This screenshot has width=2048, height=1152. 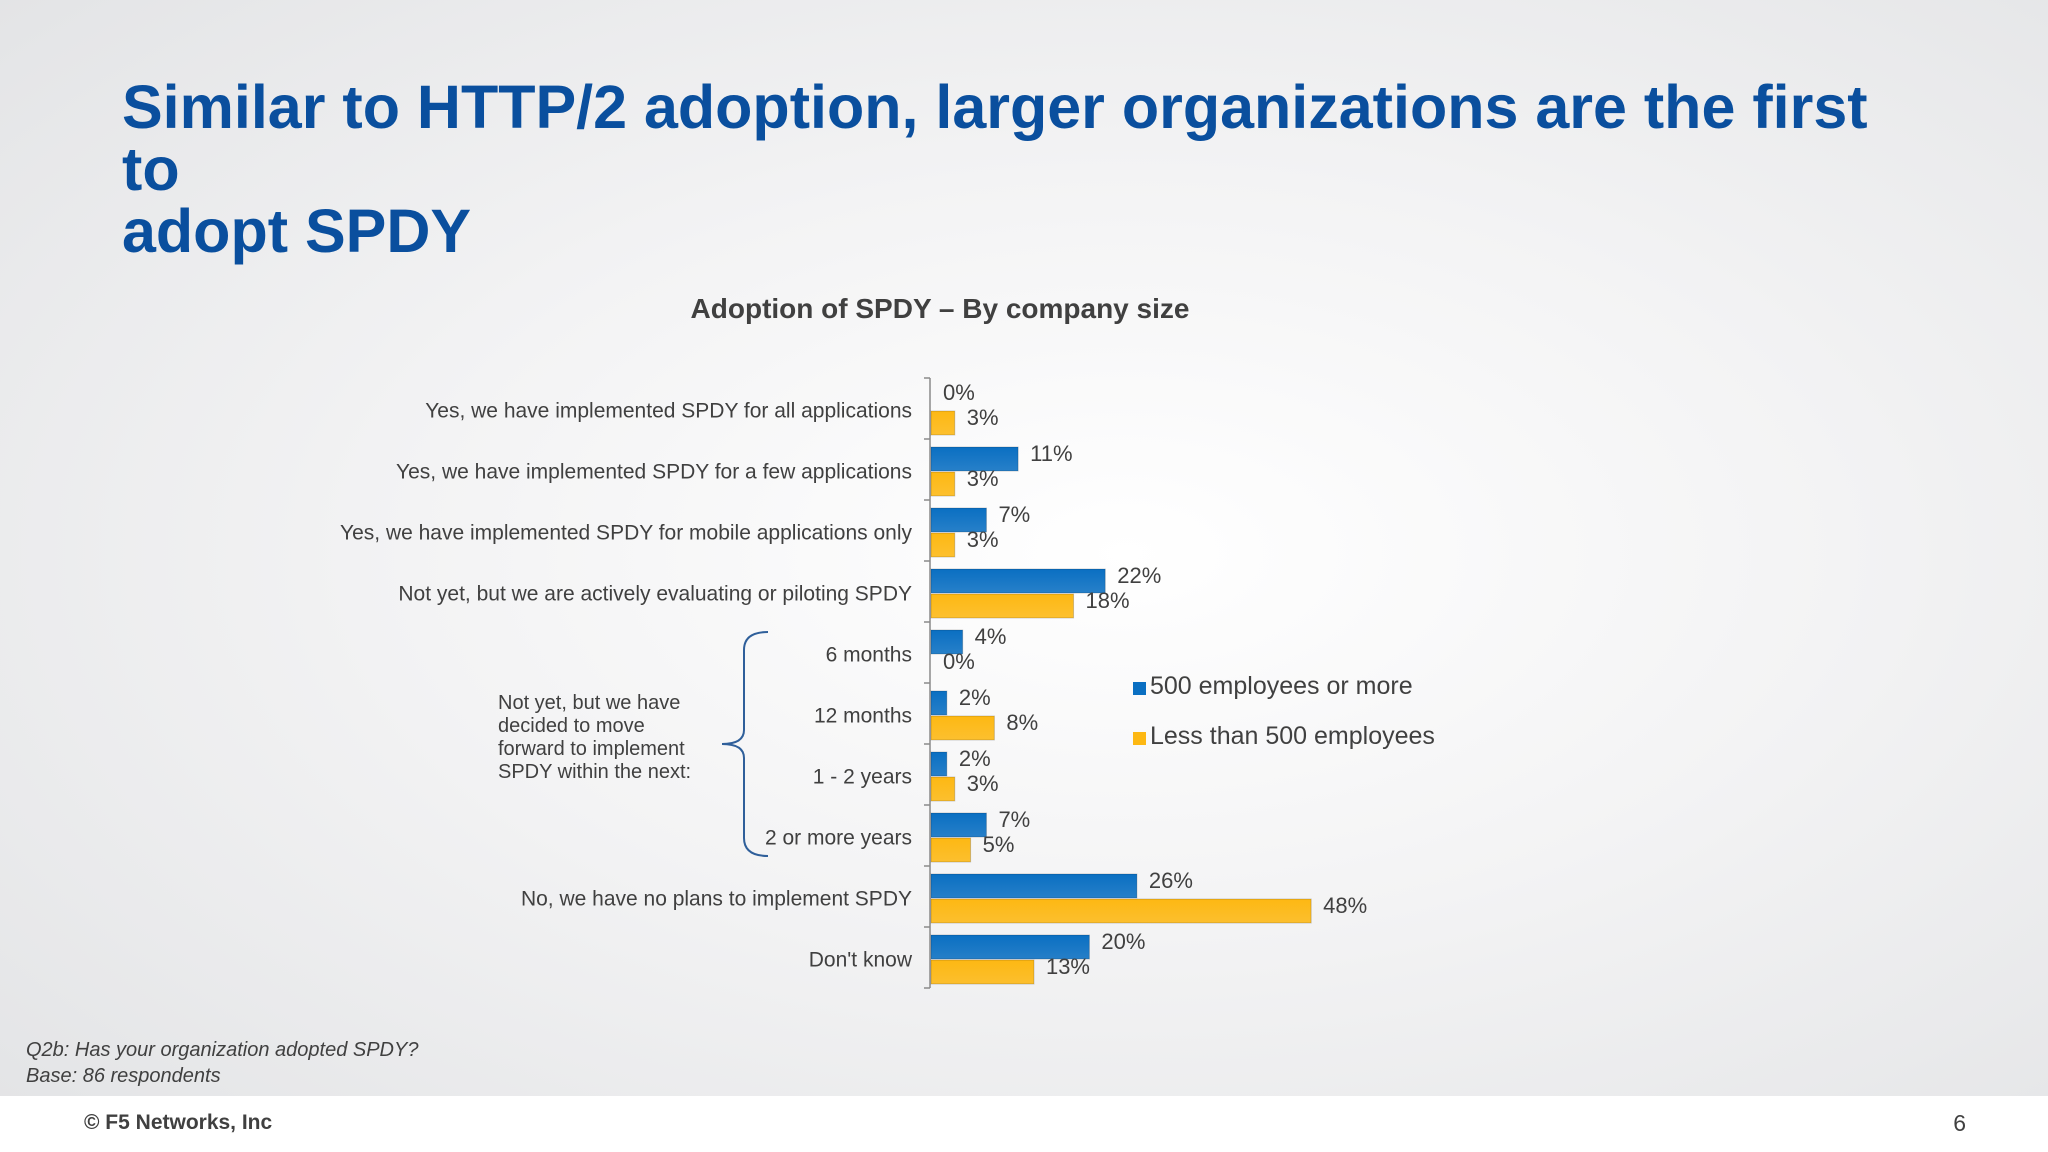 What do you see at coordinates (1345, 905) in the screenshot?
I see `data-label: 48%` at bounding box center [1345, 905].